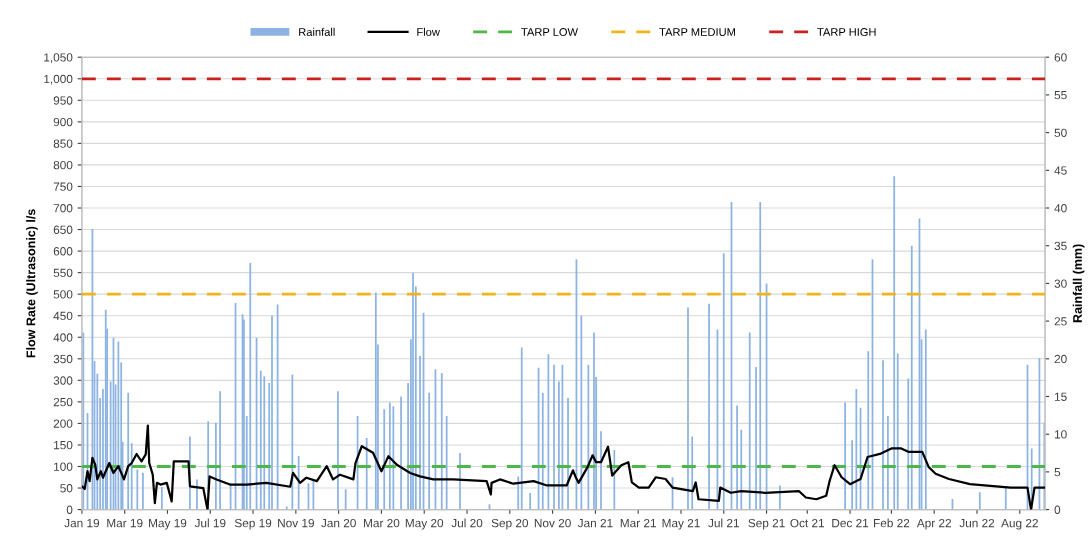 The width and height of the screenshot is (1092, 545). Describe the element at coordinates (1060, 95) in the screenshot. I see `y2-tick-label: 55` at that location.